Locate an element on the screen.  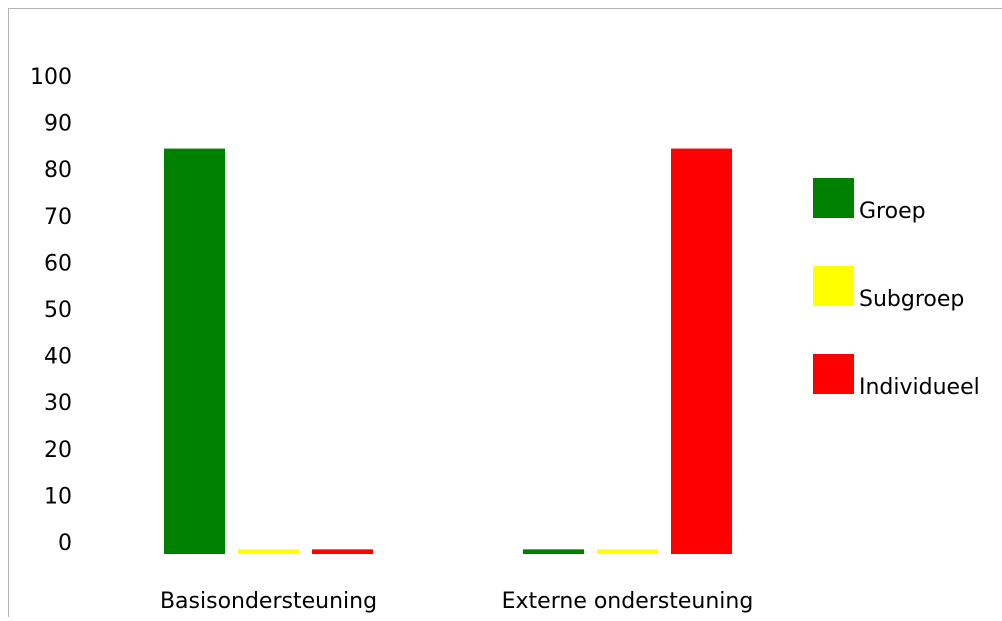
legend-swatch-groep is located at coordinates (833, 198).